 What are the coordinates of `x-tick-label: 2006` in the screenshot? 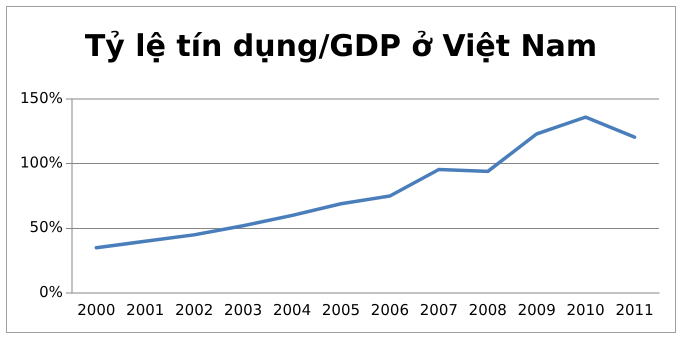 It's located at (389, 309).